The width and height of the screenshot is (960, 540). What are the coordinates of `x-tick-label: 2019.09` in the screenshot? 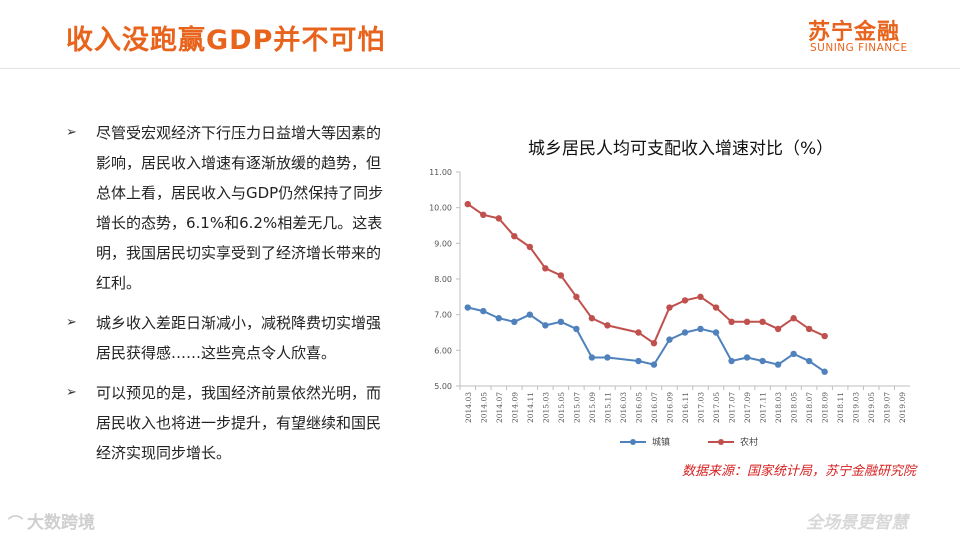 It's located at (902, 407).